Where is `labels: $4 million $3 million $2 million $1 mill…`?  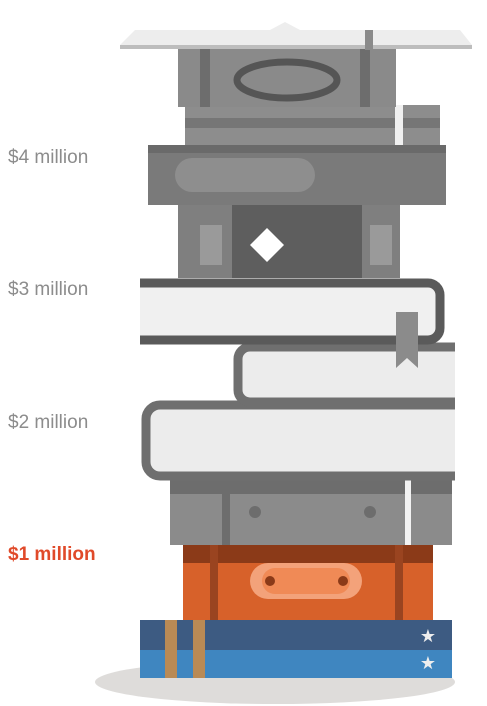 labels: $4 million $3 million $2 million $1 mill… is located at coordinates (52, 356).